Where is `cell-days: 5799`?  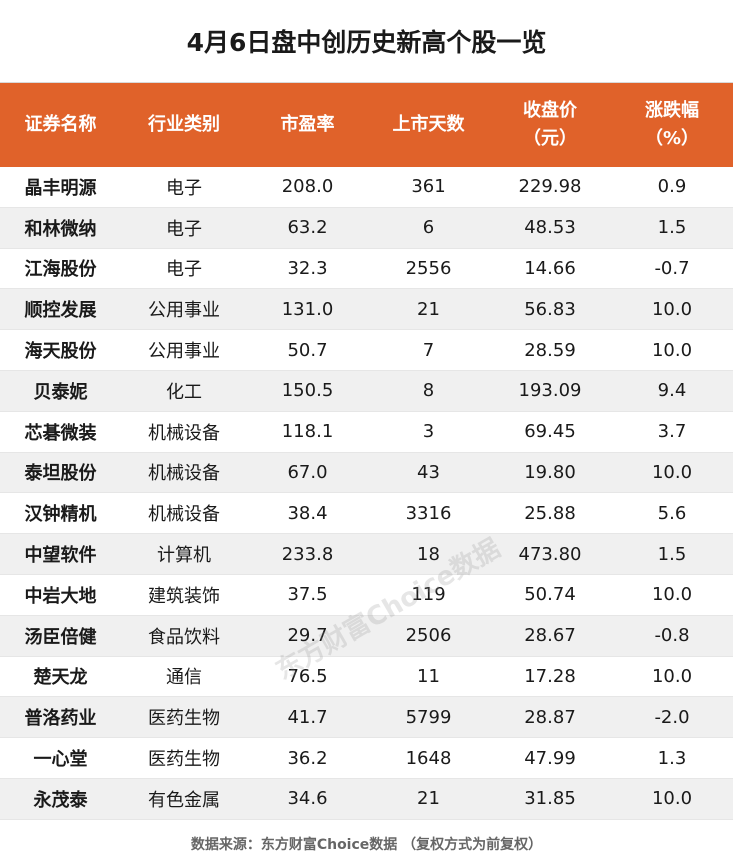
cell-days: 5799 is located at coordinates (428, 717).